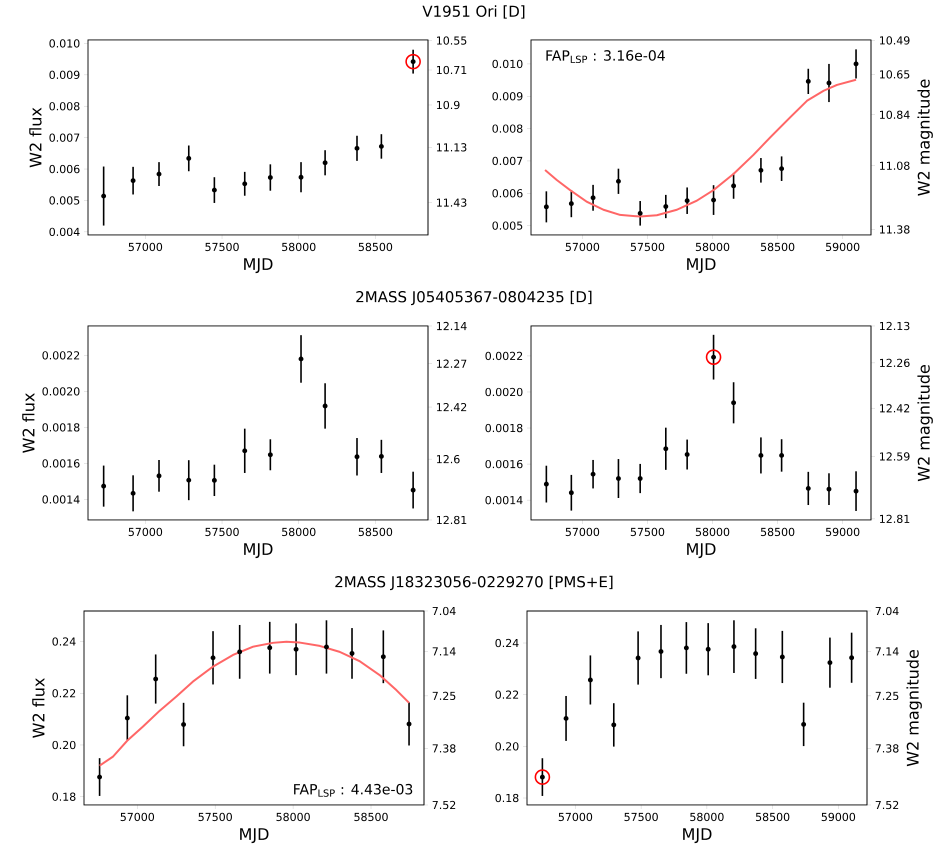 This screenshot has height=858, width=948. What do you see at coordinates (506, 746) in the screenshot?
I see `y-tick-label: 0.20` at bounding box center [506, 746].